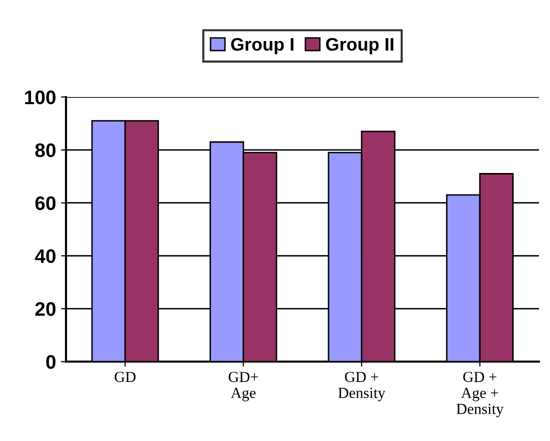 This screenshot has width=550, height=441. What do you see at coordinates (45, 309) in the screenshot?
I see `y-tick-label: 20` at bounding box center [45, 309].